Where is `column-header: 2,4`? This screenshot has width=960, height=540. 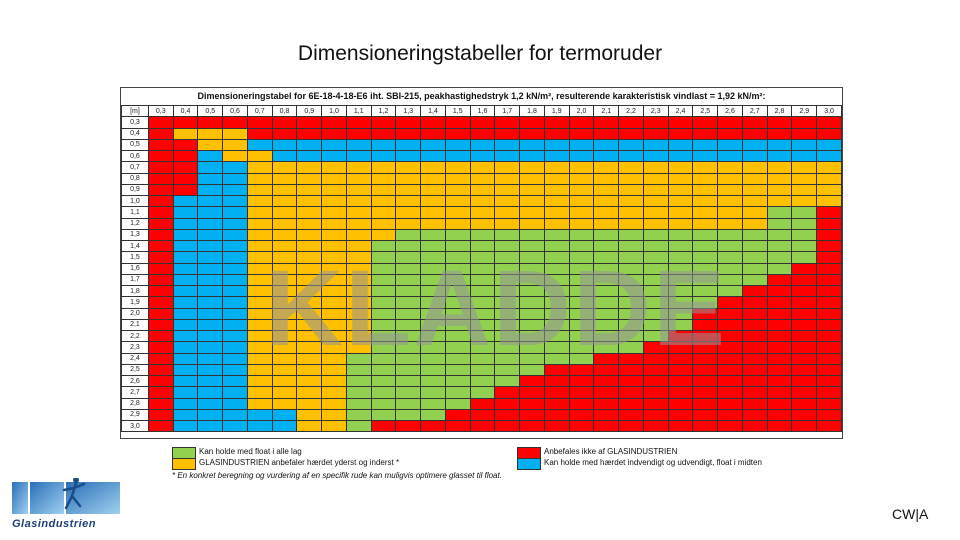
column-header: 2,4 is located at coordinates (680, 111).